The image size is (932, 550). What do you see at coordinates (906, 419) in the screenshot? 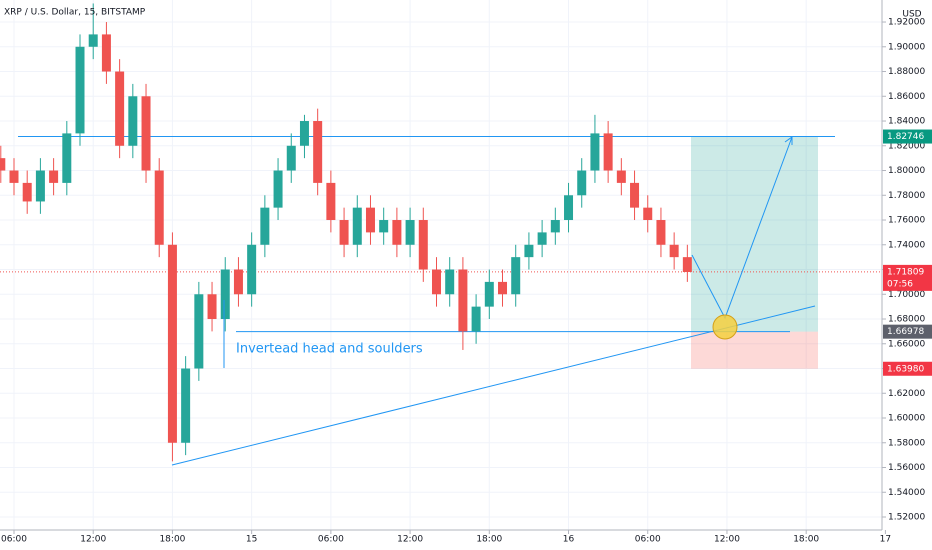
I see `y-tick-label: 1.60000` at bounding box center [906, 419].